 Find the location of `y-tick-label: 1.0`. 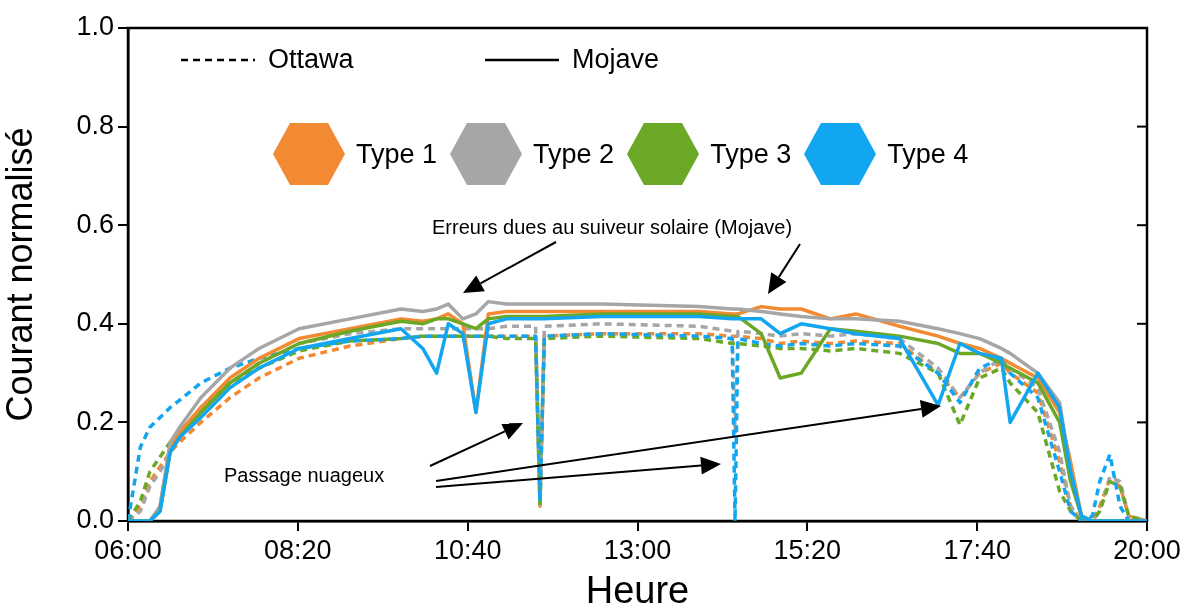

y-tick-label: 1.0 is located at coordinates (95, 26).